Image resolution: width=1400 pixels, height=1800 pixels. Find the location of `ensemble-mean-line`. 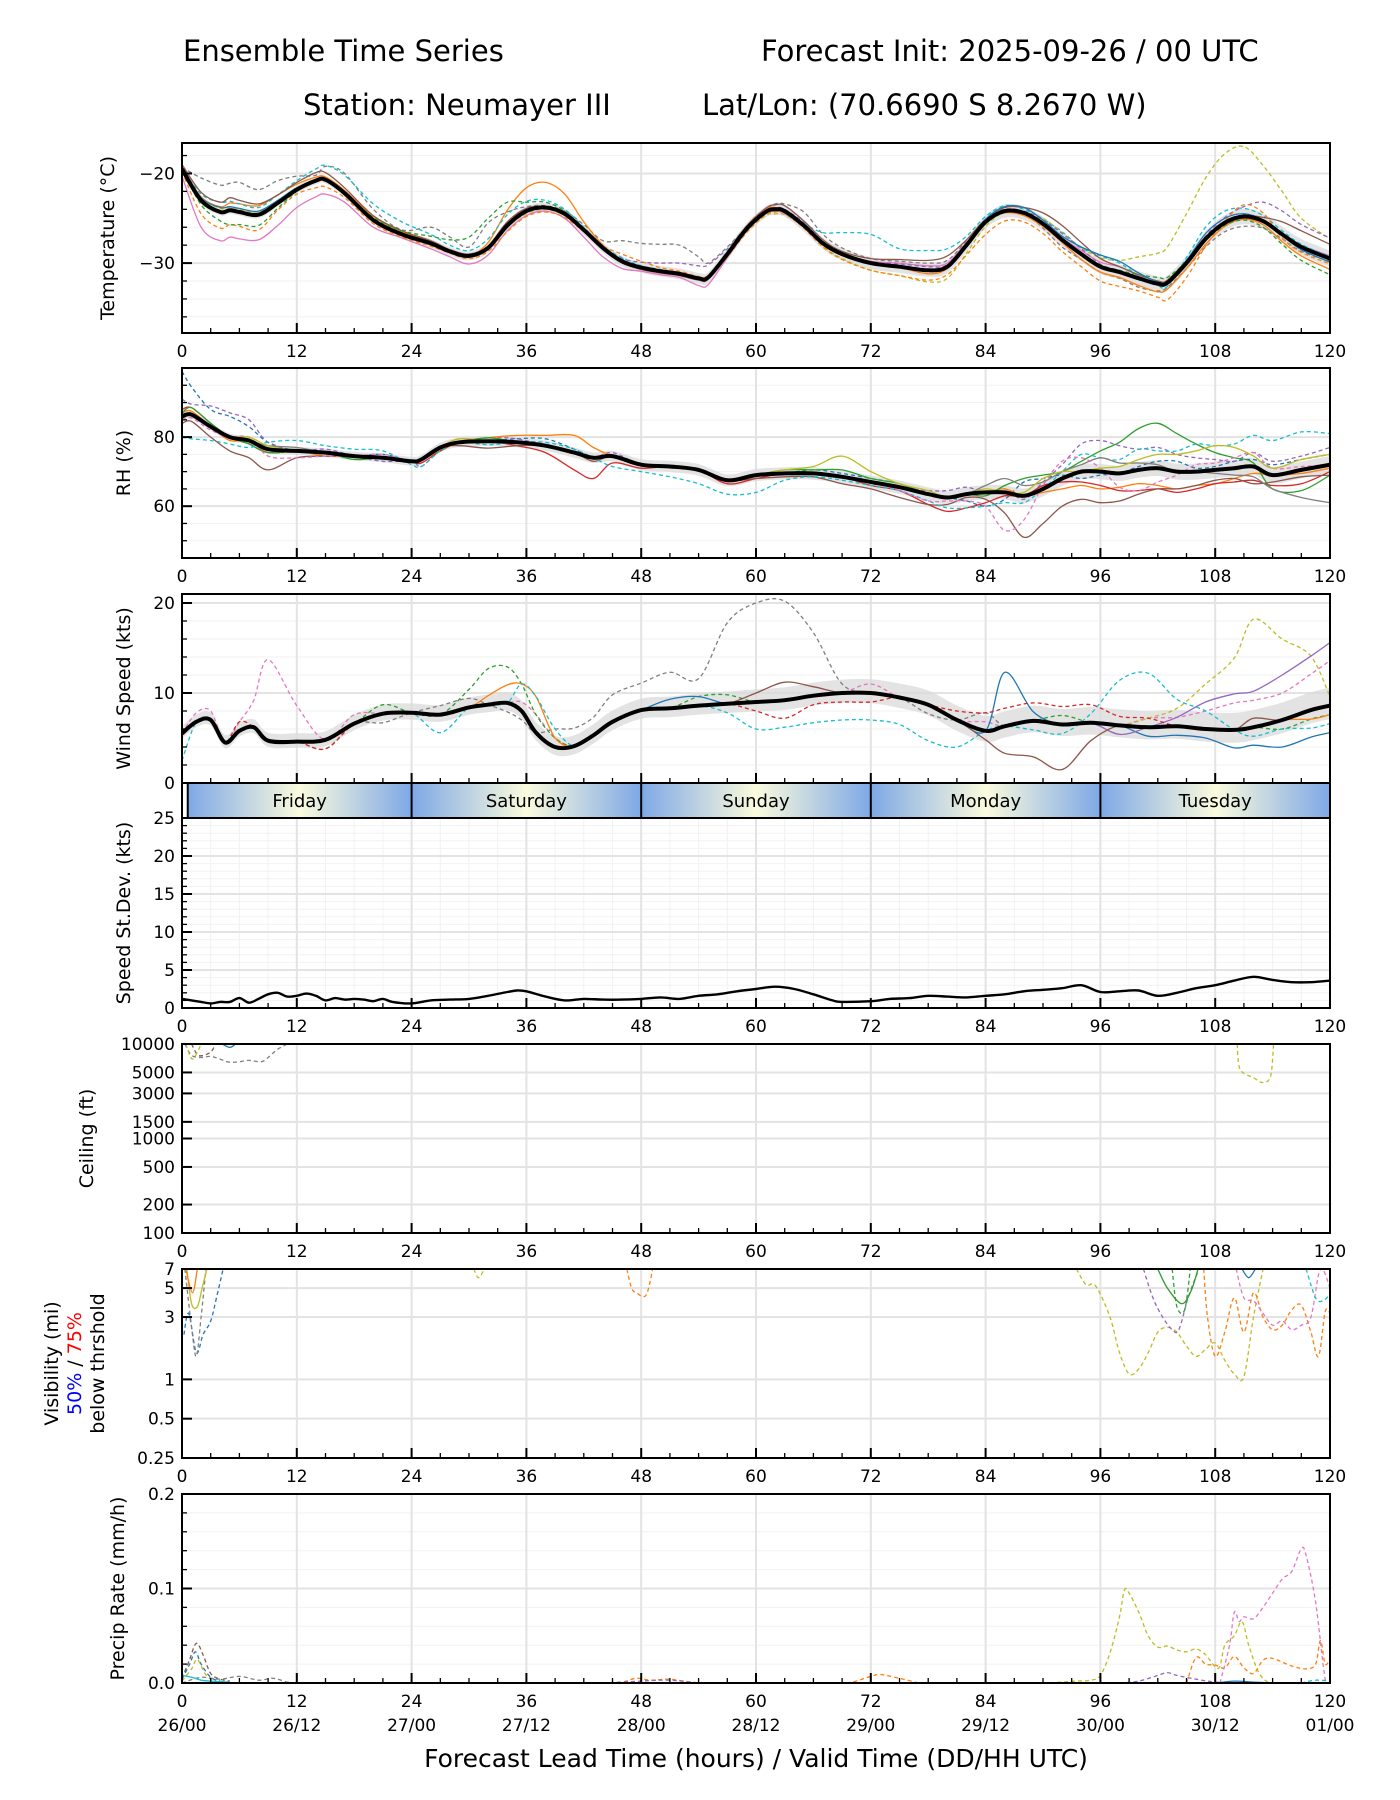

ensemble-mean-line is located at coordinates (756, 227).